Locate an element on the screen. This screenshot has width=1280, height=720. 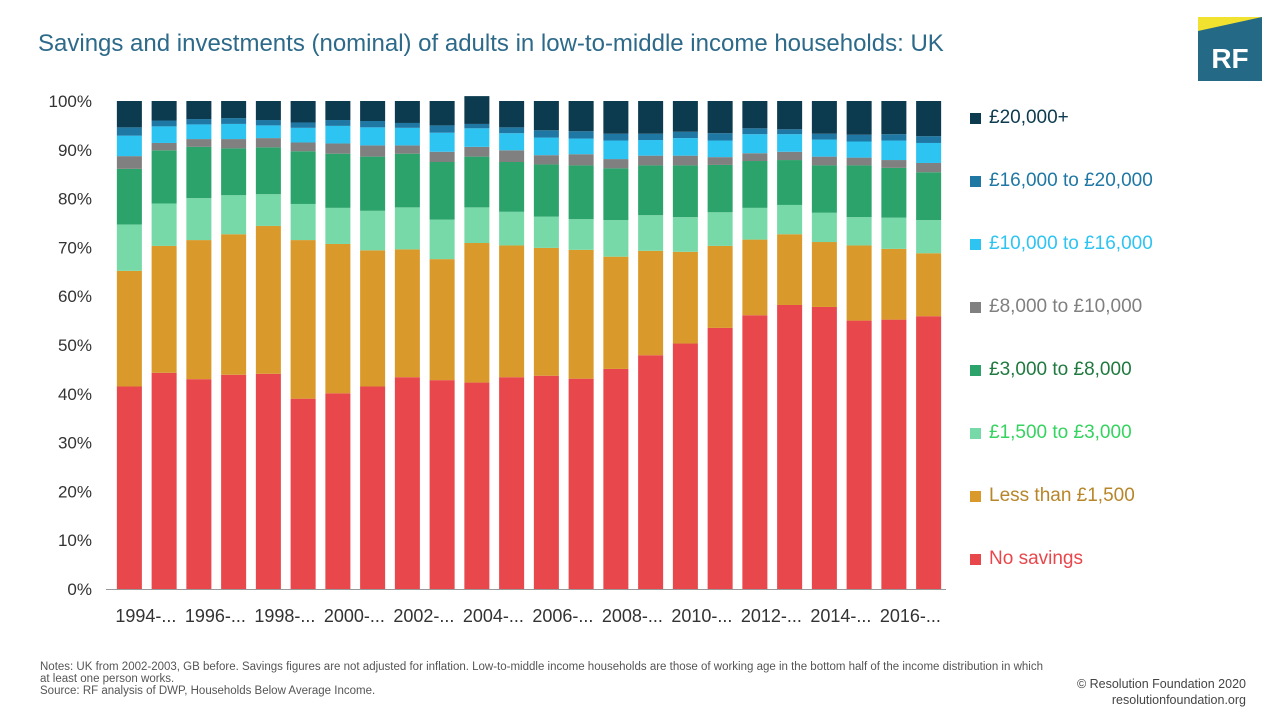
legend-label: £1,500 to £3,000 is located at coordinates (1060, 432).